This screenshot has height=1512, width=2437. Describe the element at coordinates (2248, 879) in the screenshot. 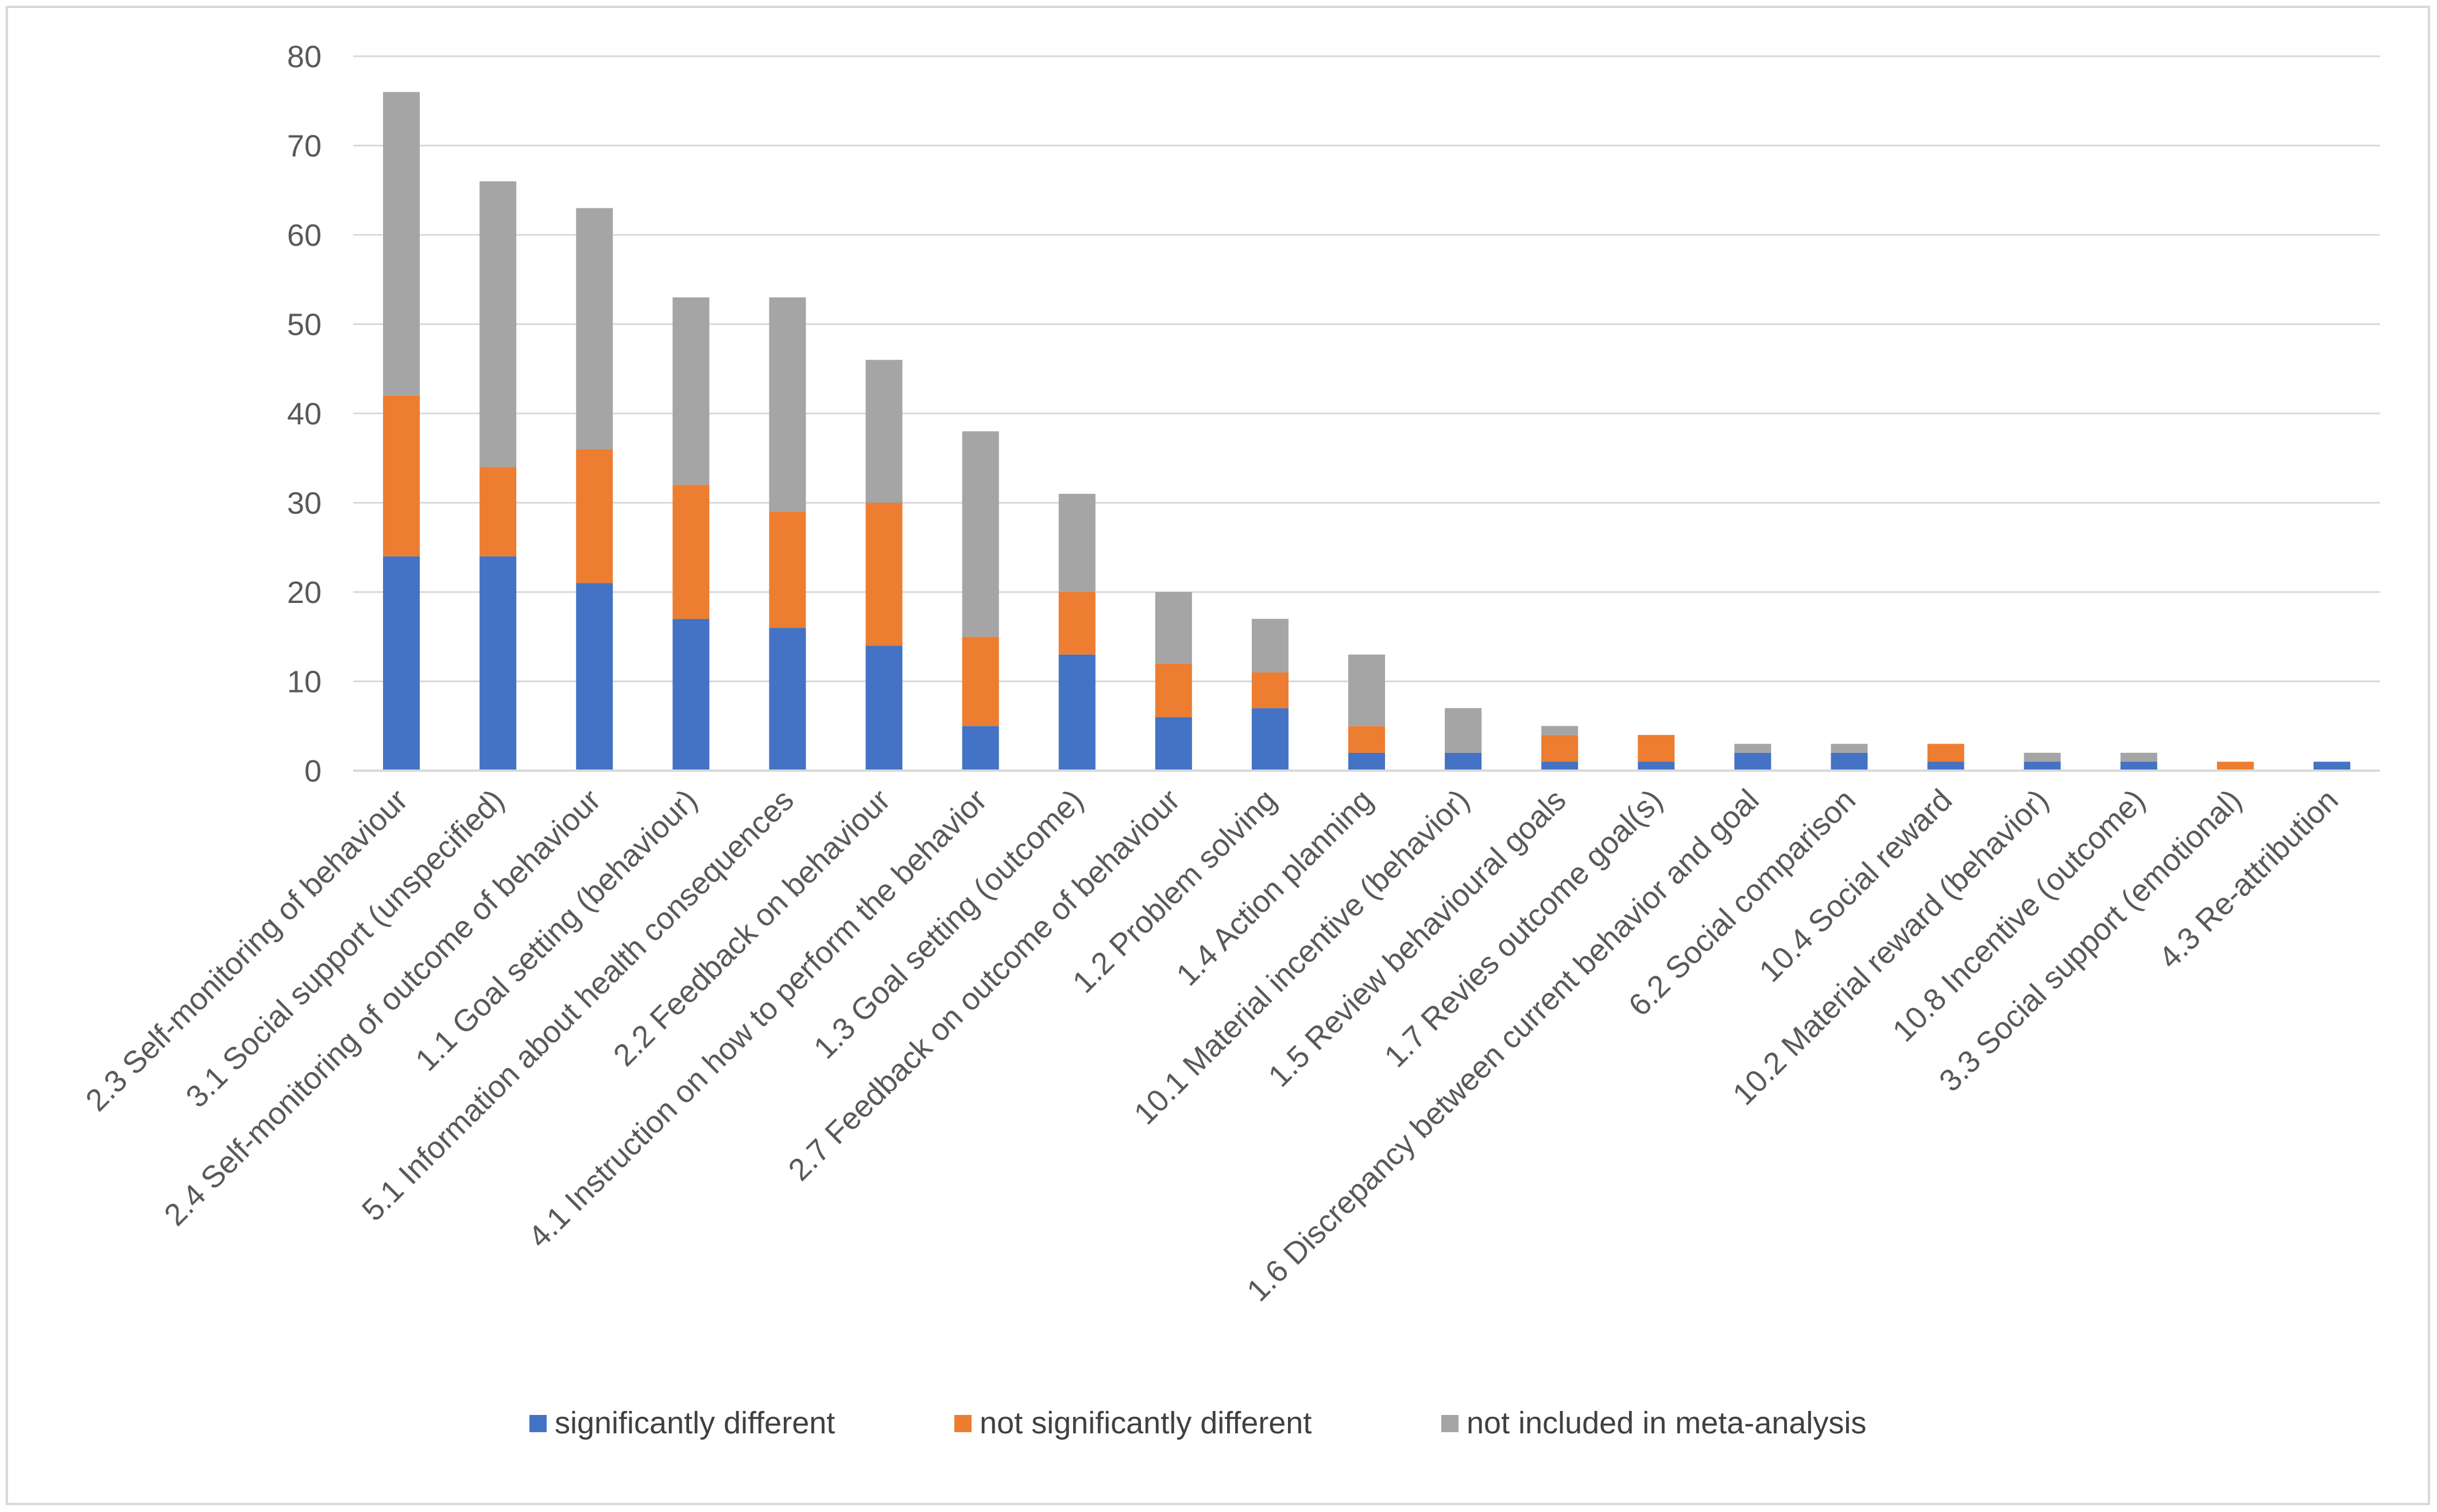

I see `x-category-label: 4.3 Re-attribution` at that location.